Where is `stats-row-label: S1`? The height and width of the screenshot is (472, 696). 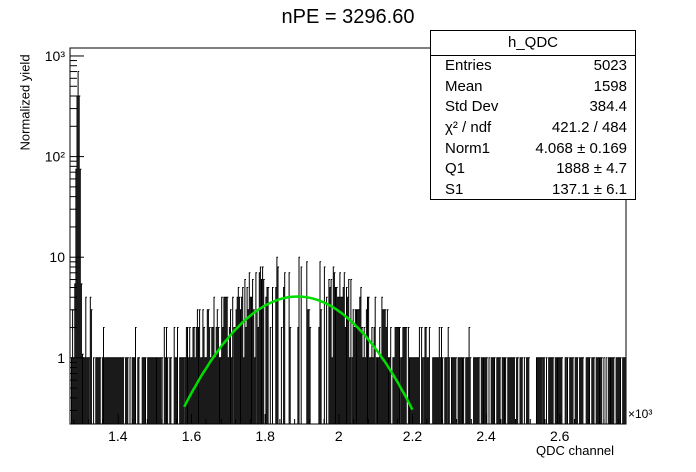 stats-row-label: S1 is located at coordinates (454, 190).